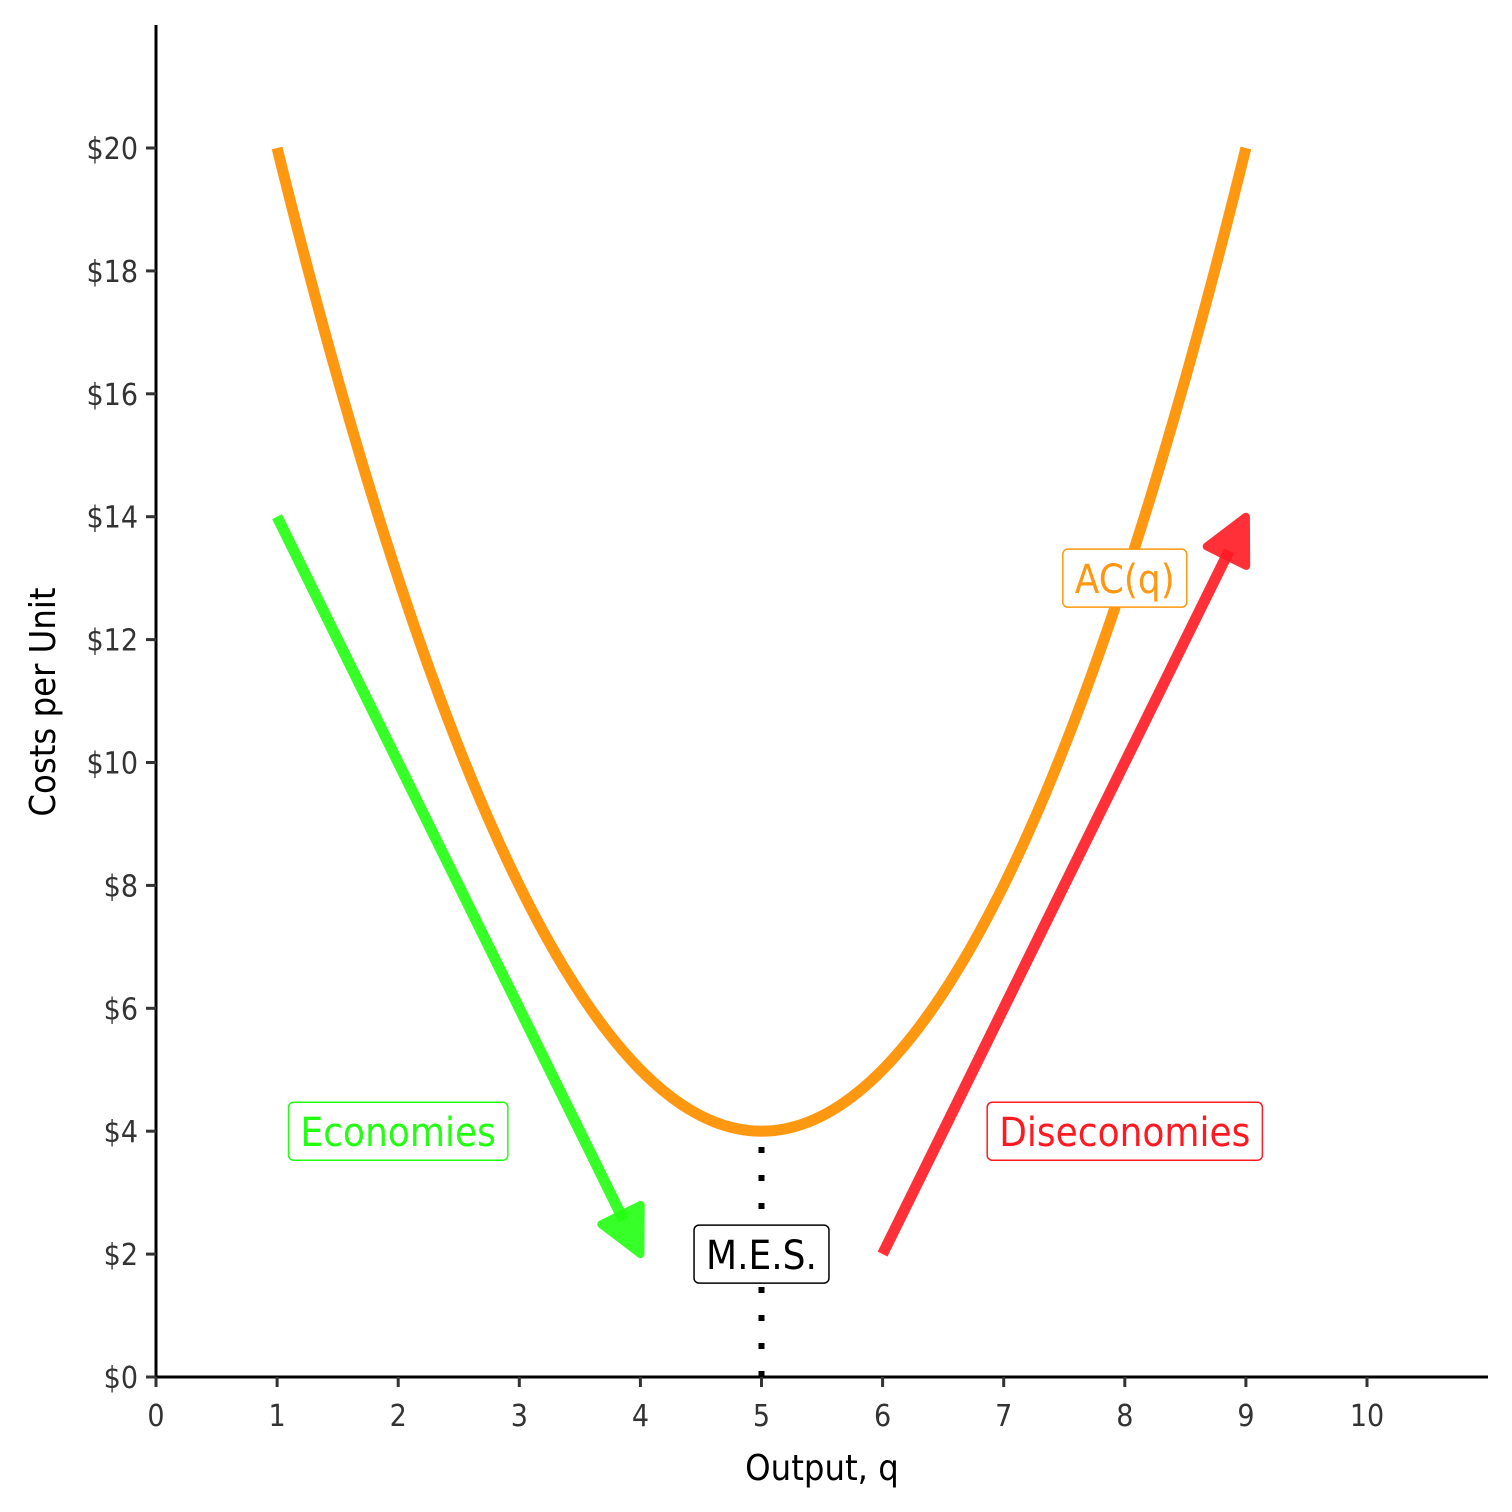  I want to click on ac-label-text: AC(q), so click(1125, 580).